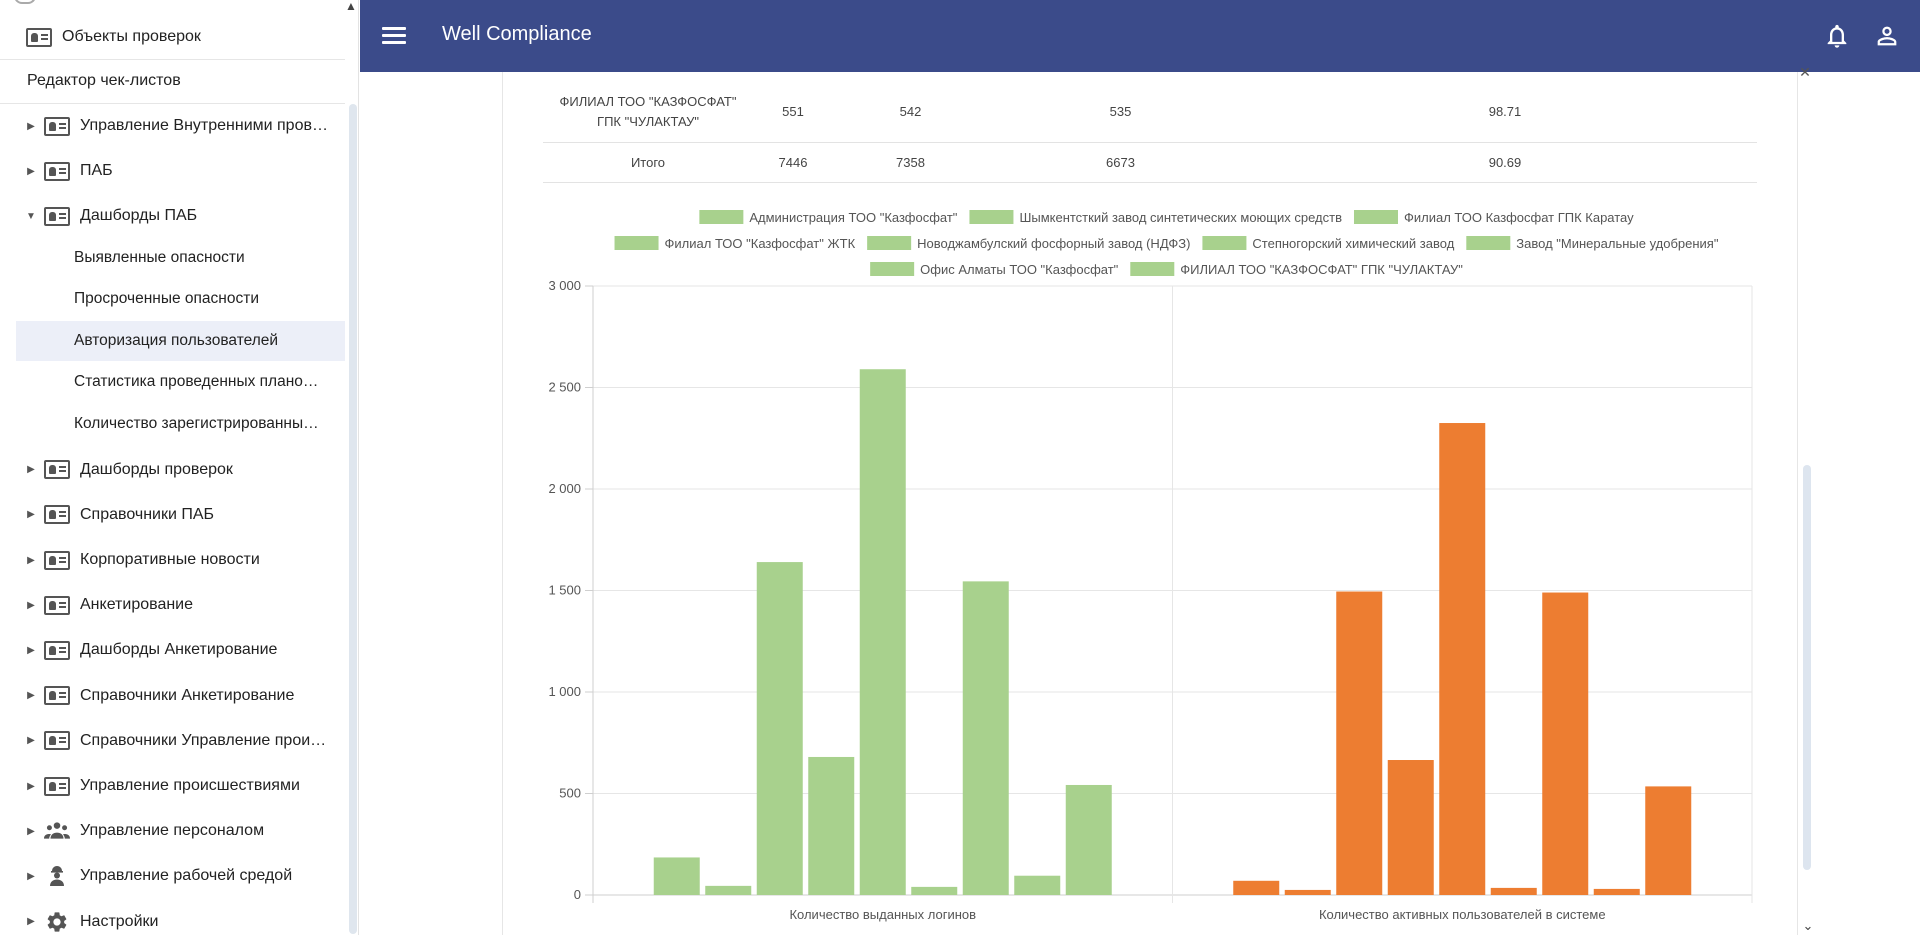 This screenshot has width=1920, height=935. What do you see at coordinates (351, 6) in the screenshot?
I see `scroll-up-arrow-icon: ▲` at bounding box center [351, 6].